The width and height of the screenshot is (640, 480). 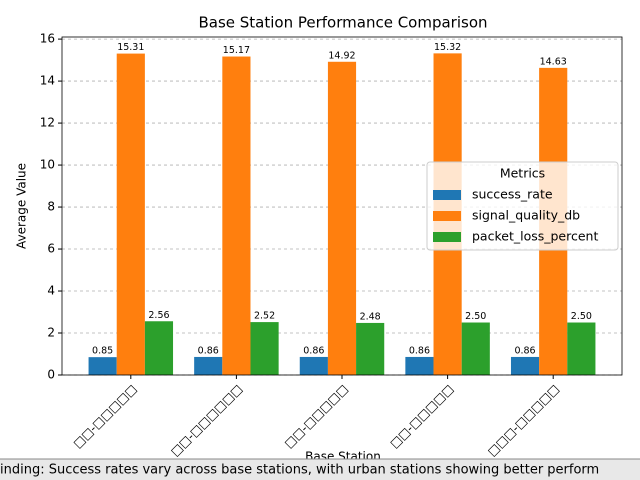 What do you see at coordinates (553, 61) in the screenshot?
I see `value-label: 14.63` at bounding box center [553, 61].